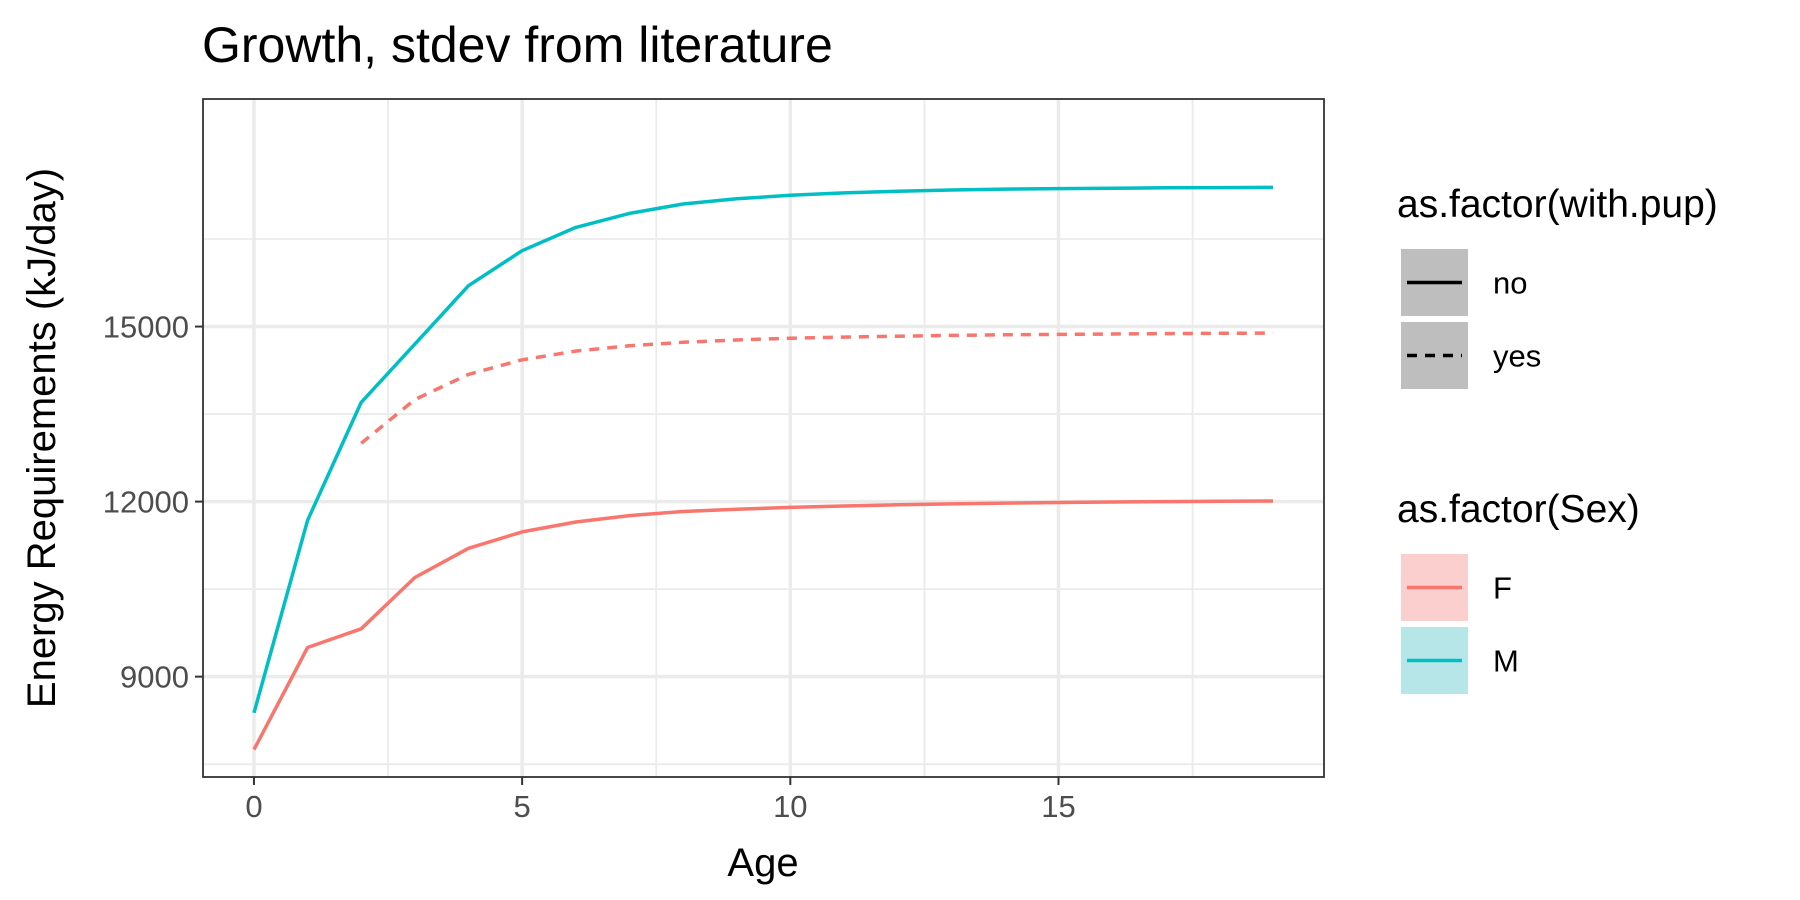 Image resolution: width=1800 pixels, height=900 pixels. Describe the element at coordinates (1502, 588) in the screenshot. I see `legend-label: F` at that location.